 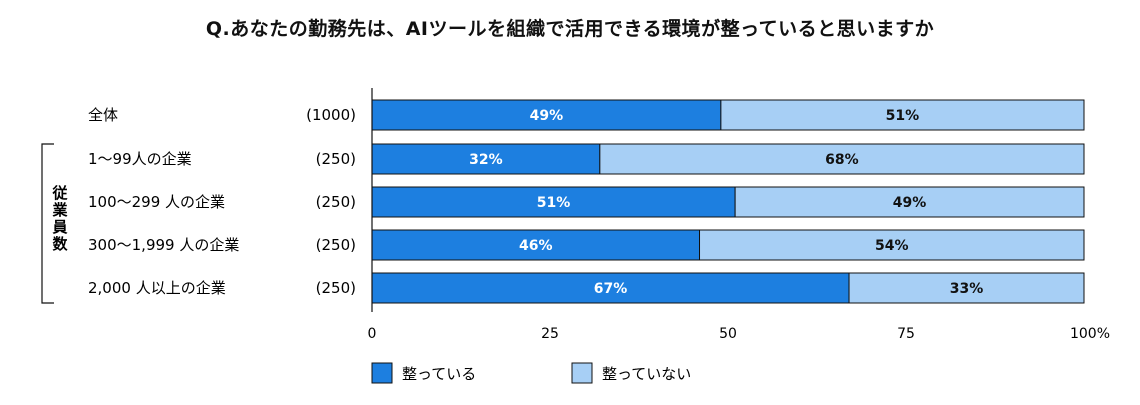 What do you see at coordinates (47, 223) in the screenshot?
I see `group-bracket-line` at bounding box center [47, 223].